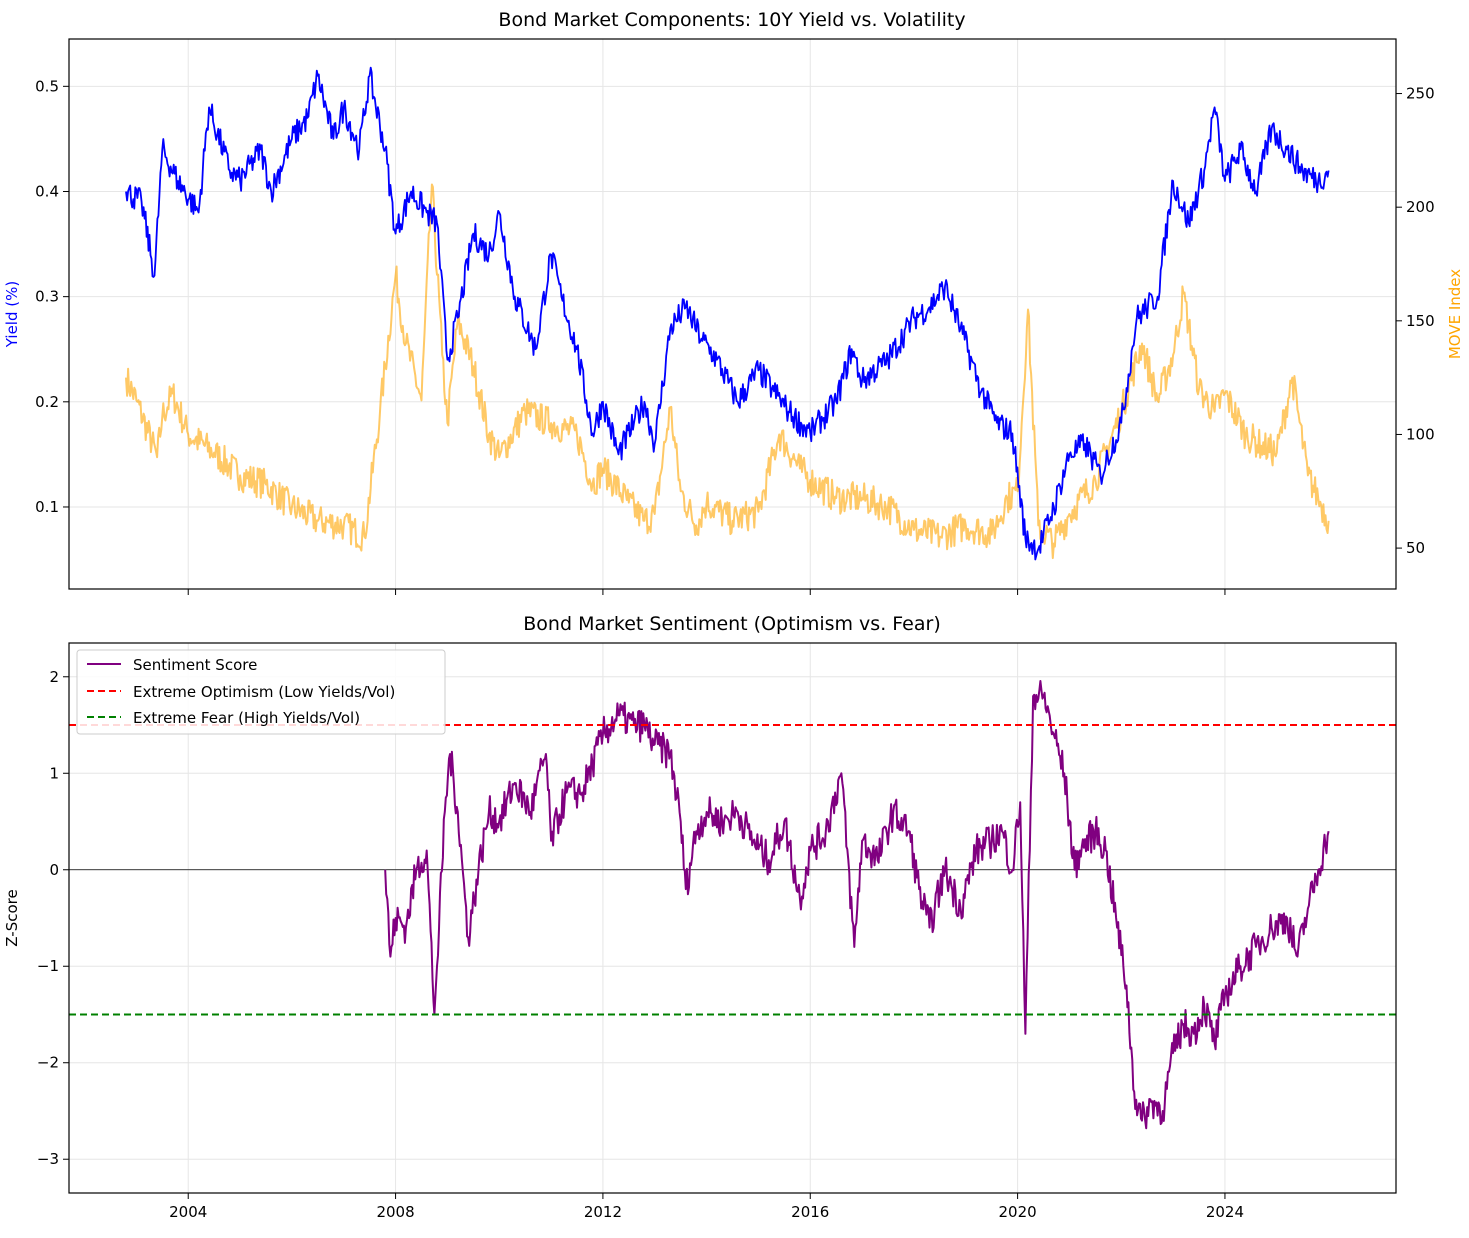 The image size is (1469, 1238). I want to click on top-left-axis-label: Yield (%), so click(12, 314).